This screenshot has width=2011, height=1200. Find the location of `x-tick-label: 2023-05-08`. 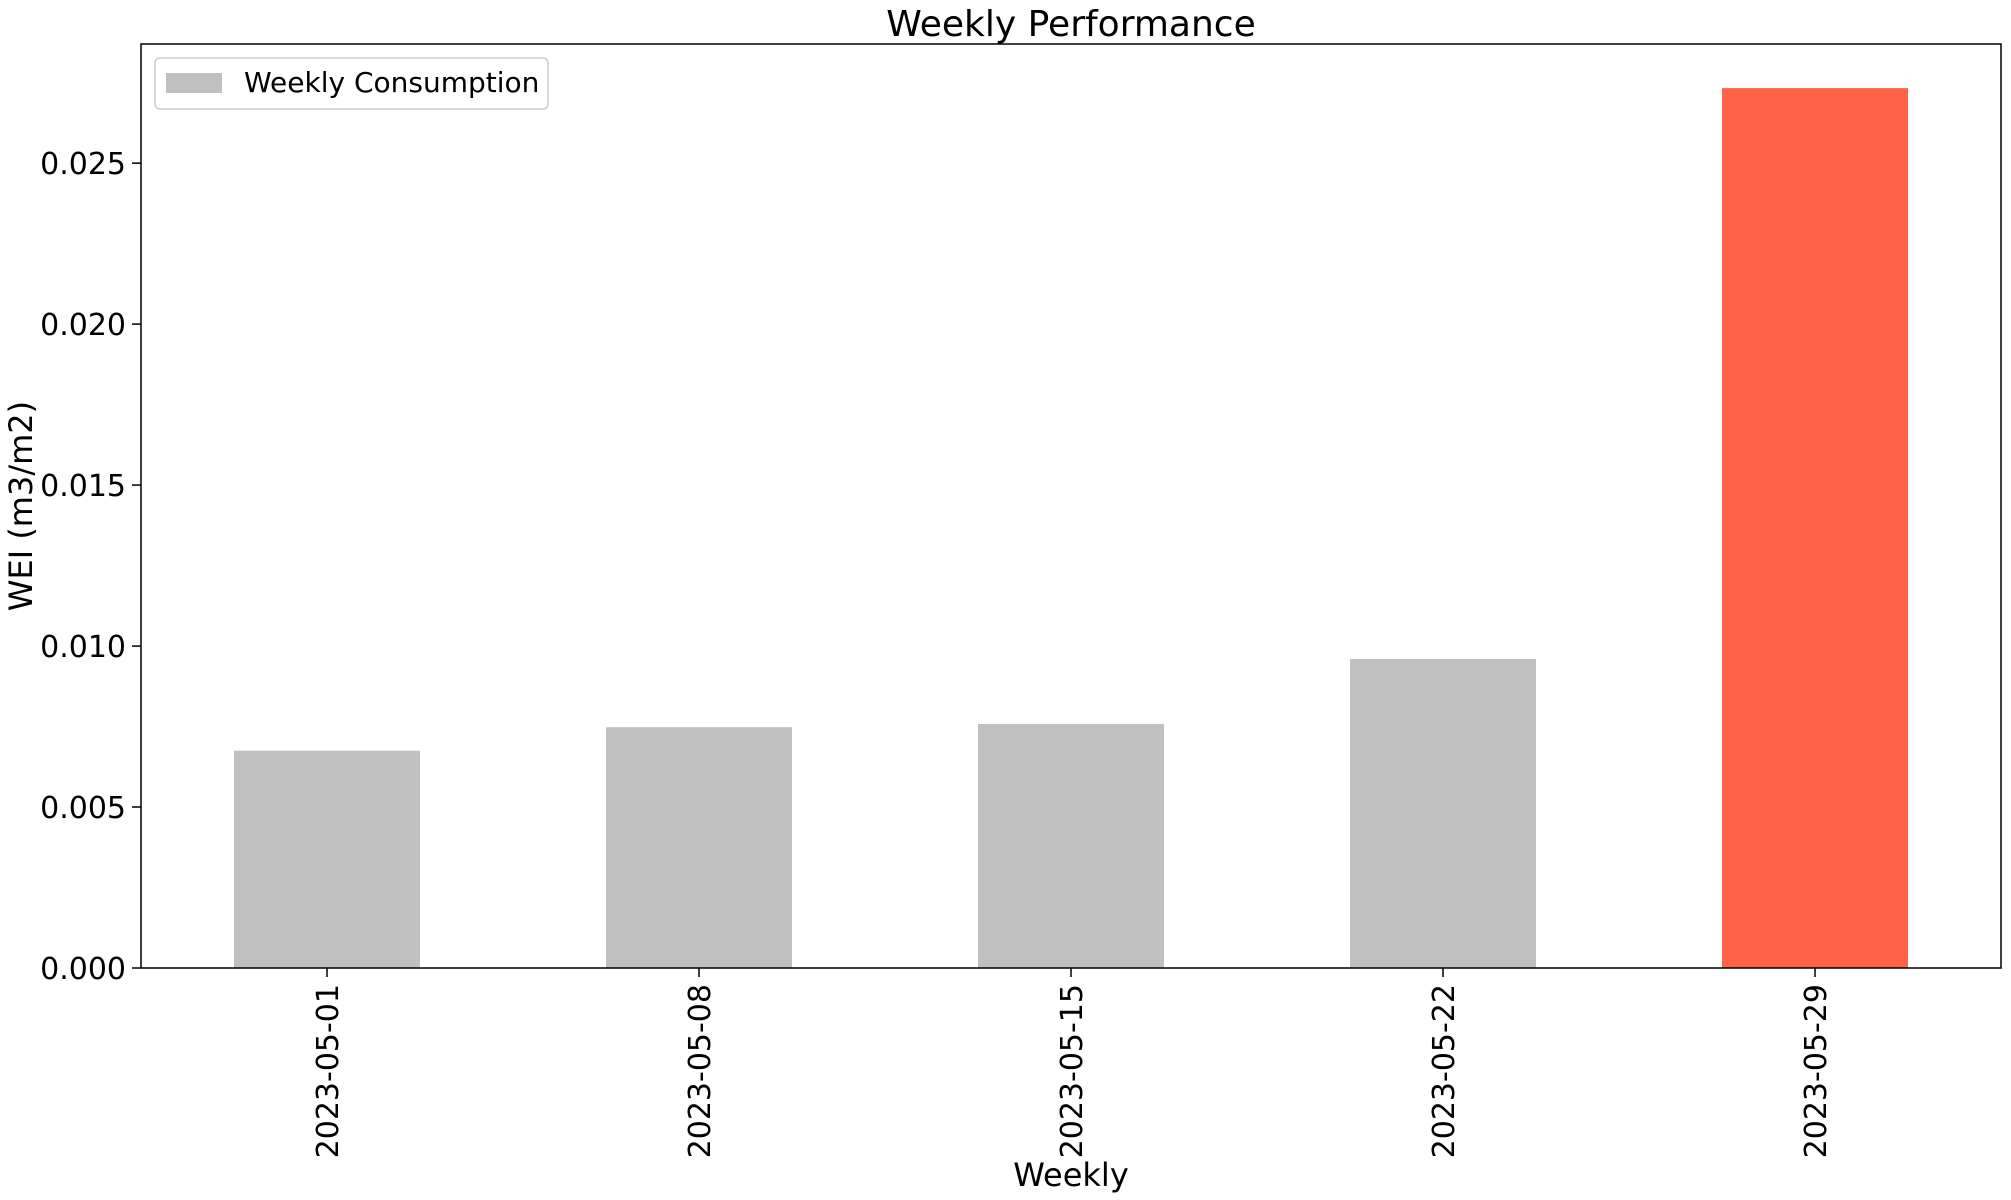

x-tick-label: 2023-05-08 is located at coordinates (700, 1071).